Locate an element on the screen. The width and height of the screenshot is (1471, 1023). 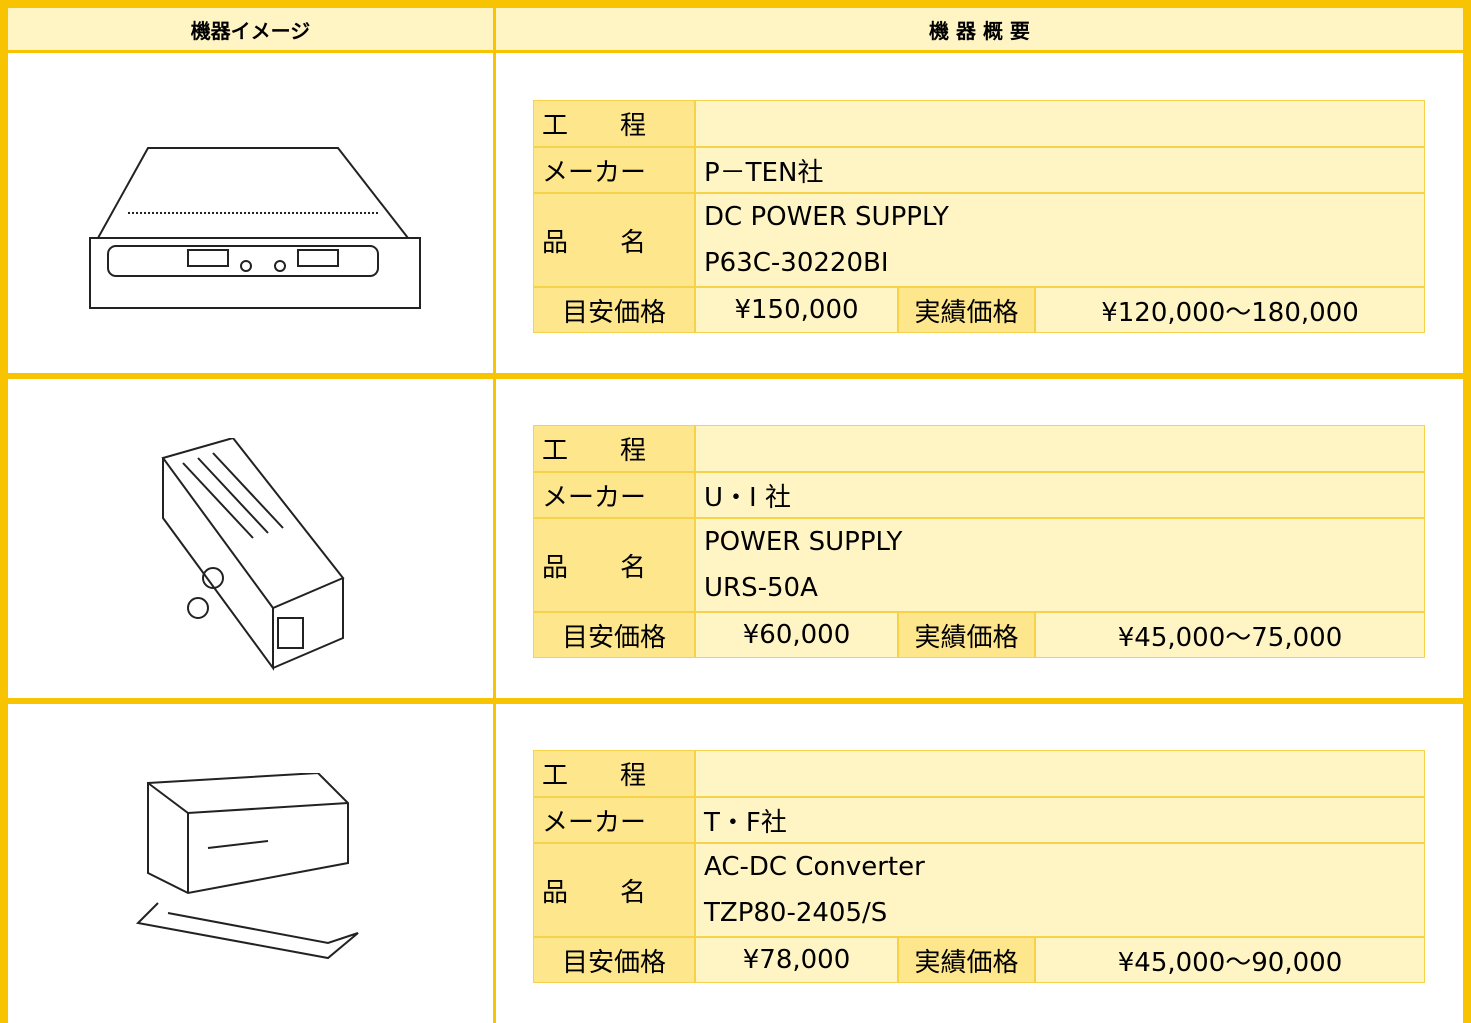
name: POWER SUPPLY URS-50A is located at coordinates (1060, 565).